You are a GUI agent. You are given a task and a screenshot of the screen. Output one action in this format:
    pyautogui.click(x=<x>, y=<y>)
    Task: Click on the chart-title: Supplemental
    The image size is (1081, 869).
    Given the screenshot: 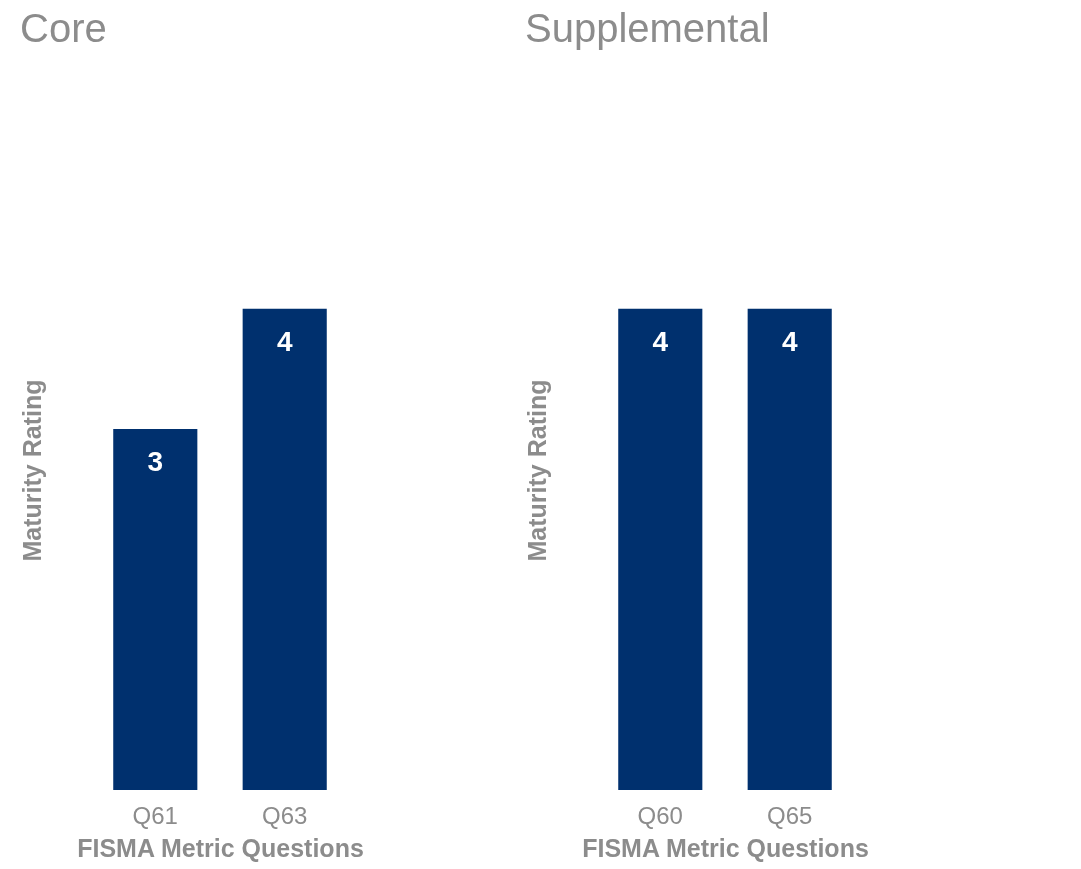 What is the action you would take?
    pyautogui.click(x=647, y=28)
    